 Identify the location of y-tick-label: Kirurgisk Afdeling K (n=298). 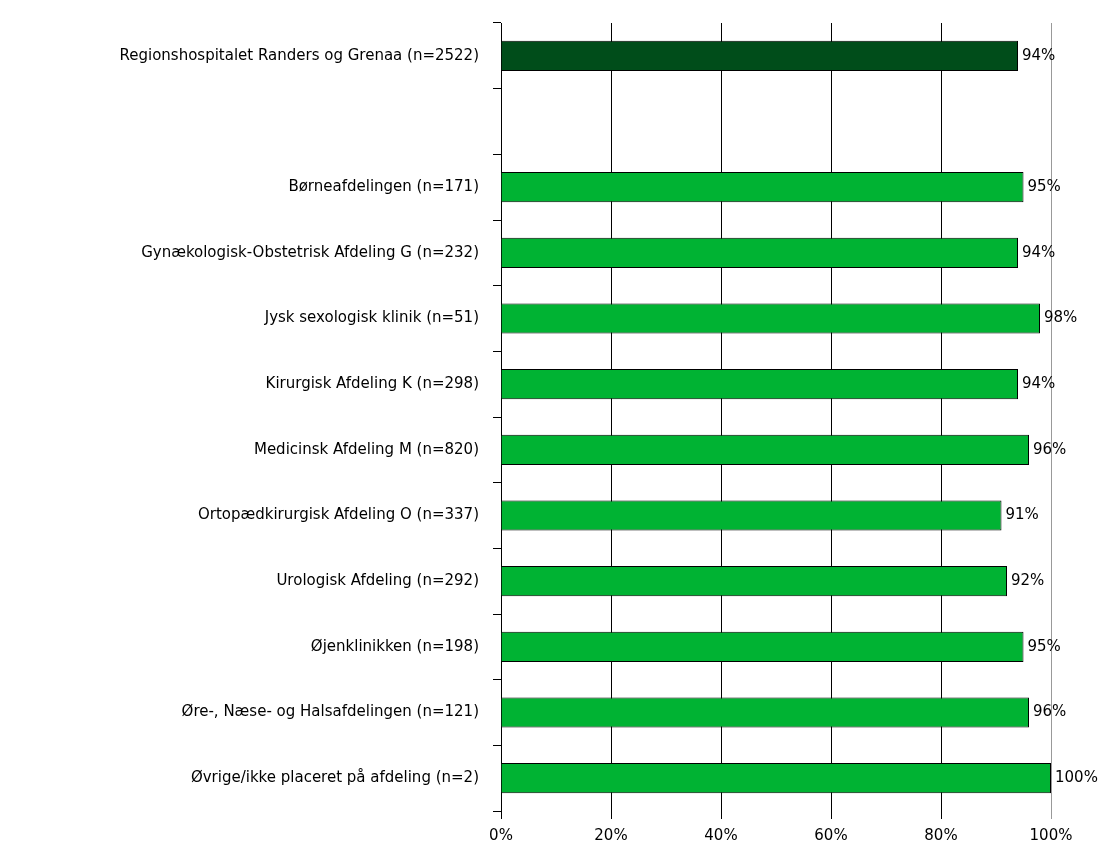
(372, 383).